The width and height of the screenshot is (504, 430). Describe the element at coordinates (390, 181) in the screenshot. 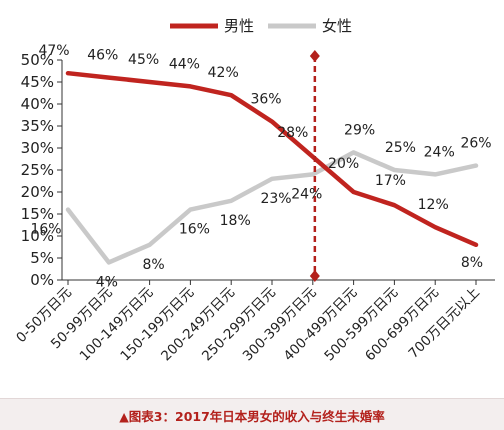

I see `male-data-label: 17%` at that location.